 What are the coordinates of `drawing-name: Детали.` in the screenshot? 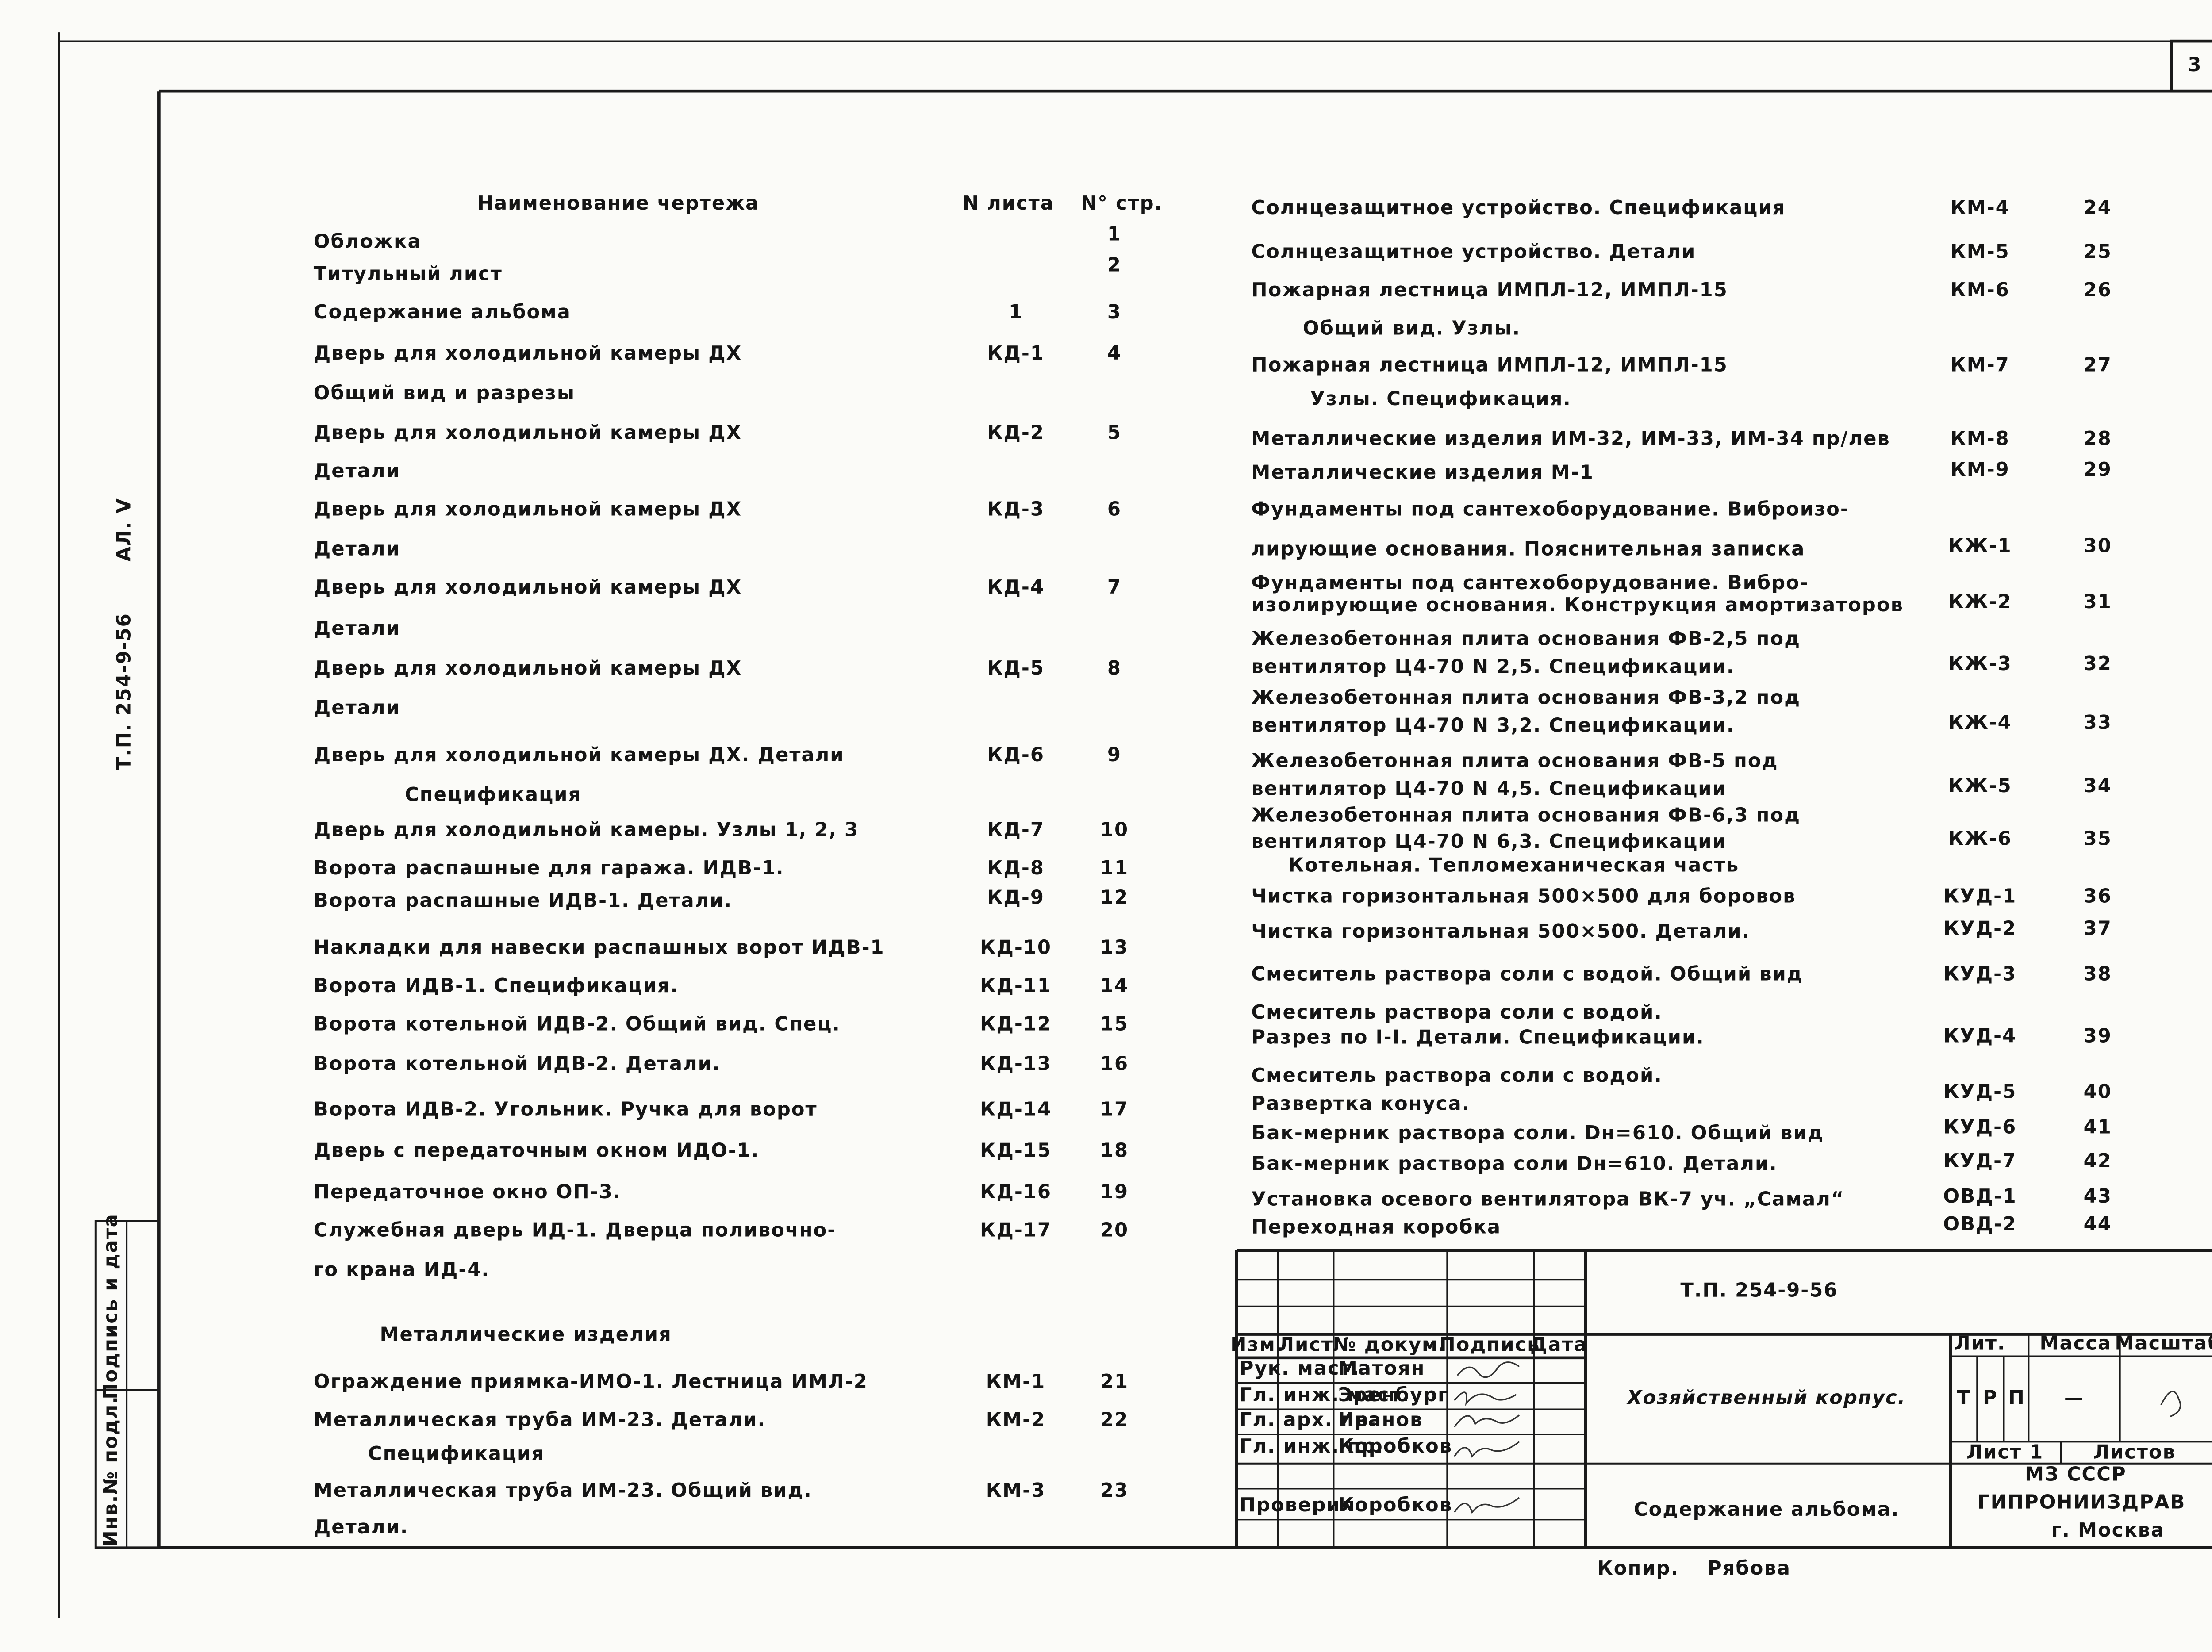 It's located at (361, 1527).